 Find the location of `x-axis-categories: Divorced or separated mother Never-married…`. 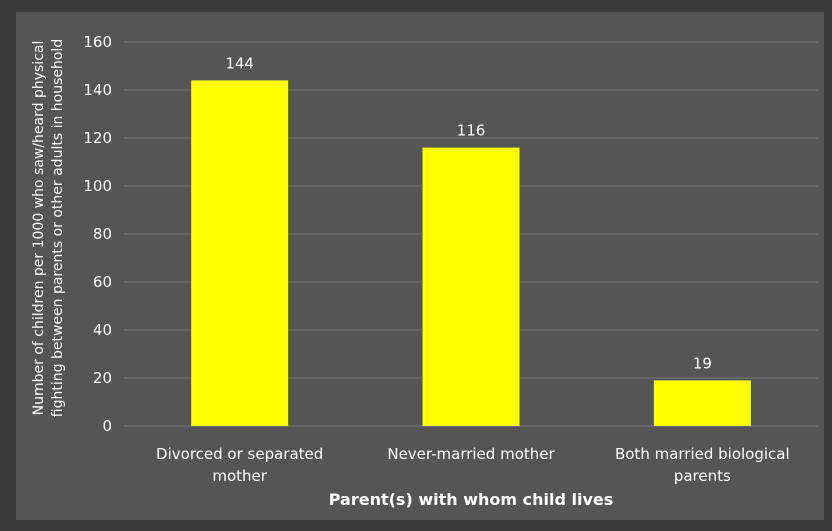

x-axis-categories: Divorced or separated mother Never-married… is located at coordinates (473, 465).